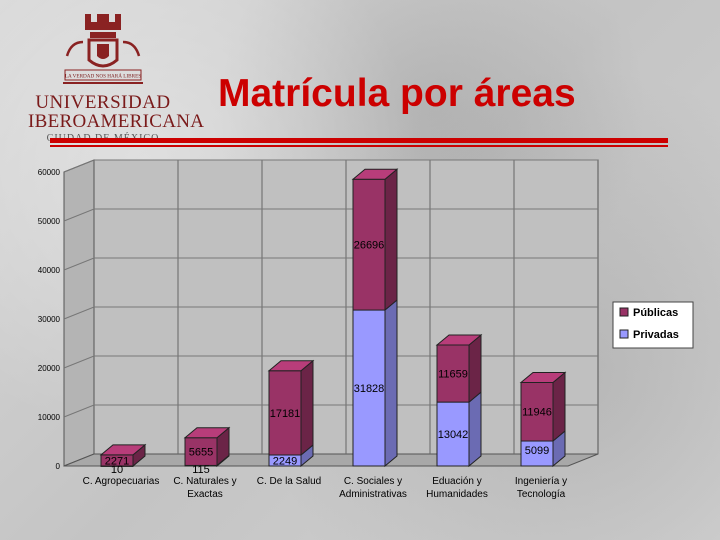  Describe the element at coordinates (121, 481) in the screenshot. I see `x-tick-label: C. Agropecuarias` at that location.